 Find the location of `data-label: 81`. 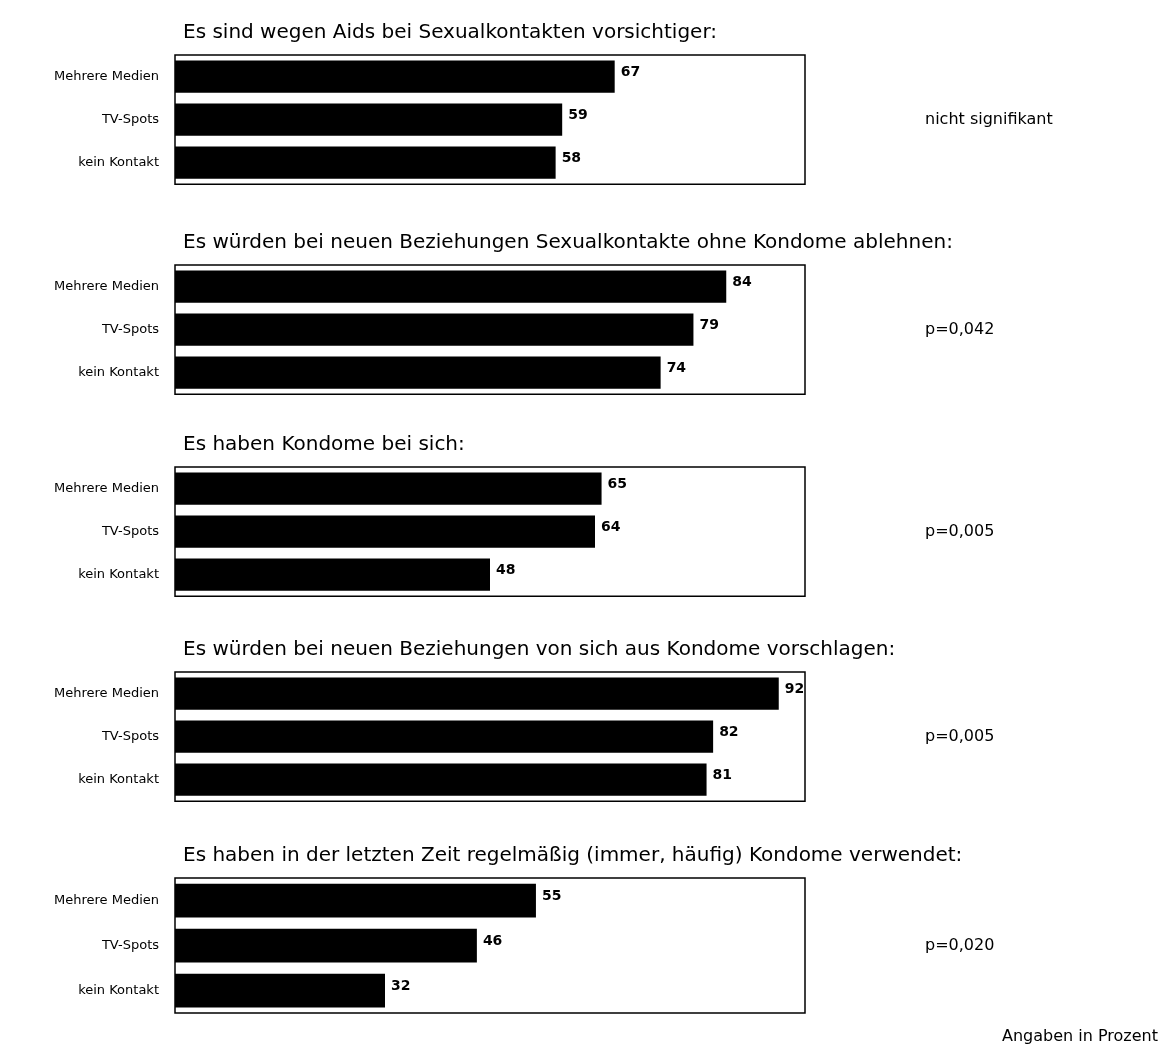

data-label: 81 is located at coordinates (722, 774).